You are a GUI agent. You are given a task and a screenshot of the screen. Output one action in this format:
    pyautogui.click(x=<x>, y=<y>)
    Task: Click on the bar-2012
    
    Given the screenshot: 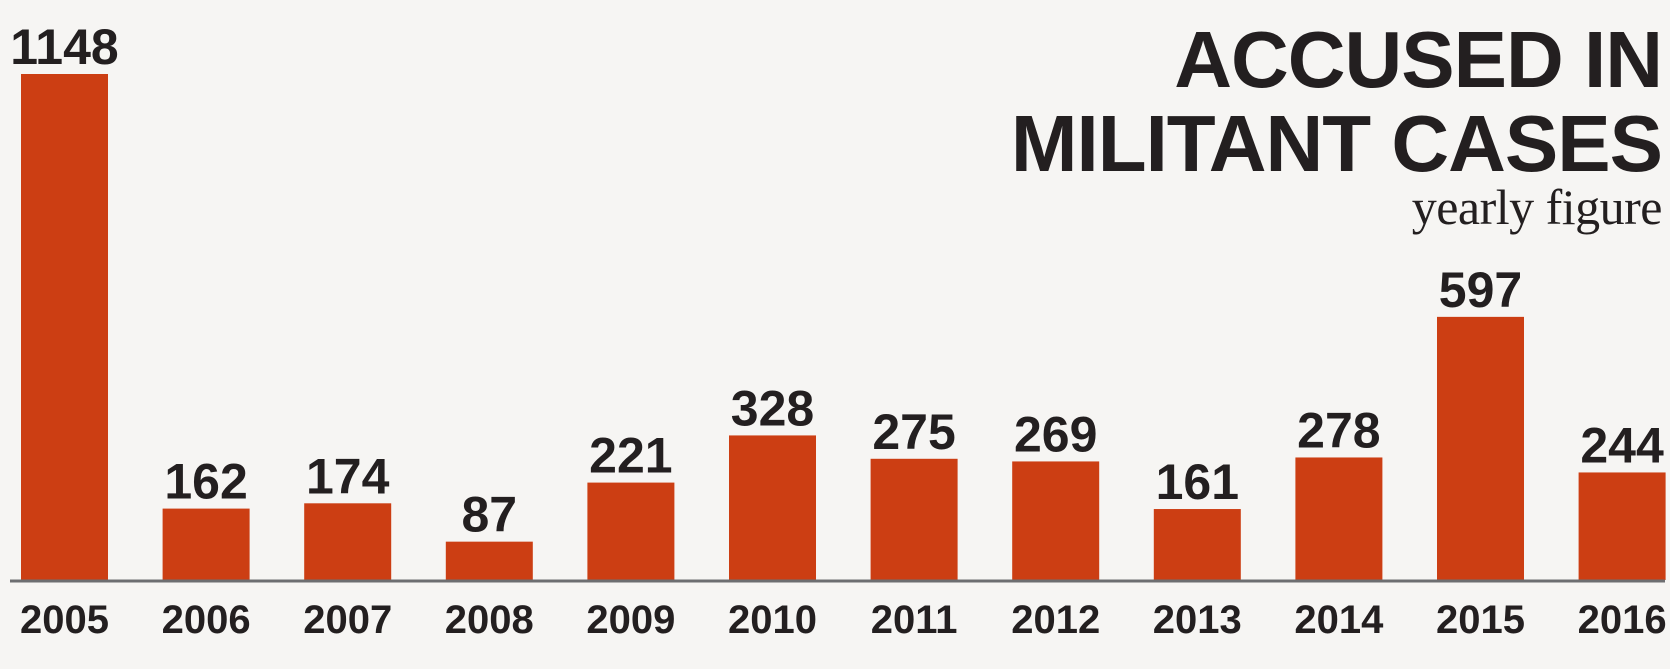 What is the action you would take?
    pyautogui.click(x=1056, y=520)
    